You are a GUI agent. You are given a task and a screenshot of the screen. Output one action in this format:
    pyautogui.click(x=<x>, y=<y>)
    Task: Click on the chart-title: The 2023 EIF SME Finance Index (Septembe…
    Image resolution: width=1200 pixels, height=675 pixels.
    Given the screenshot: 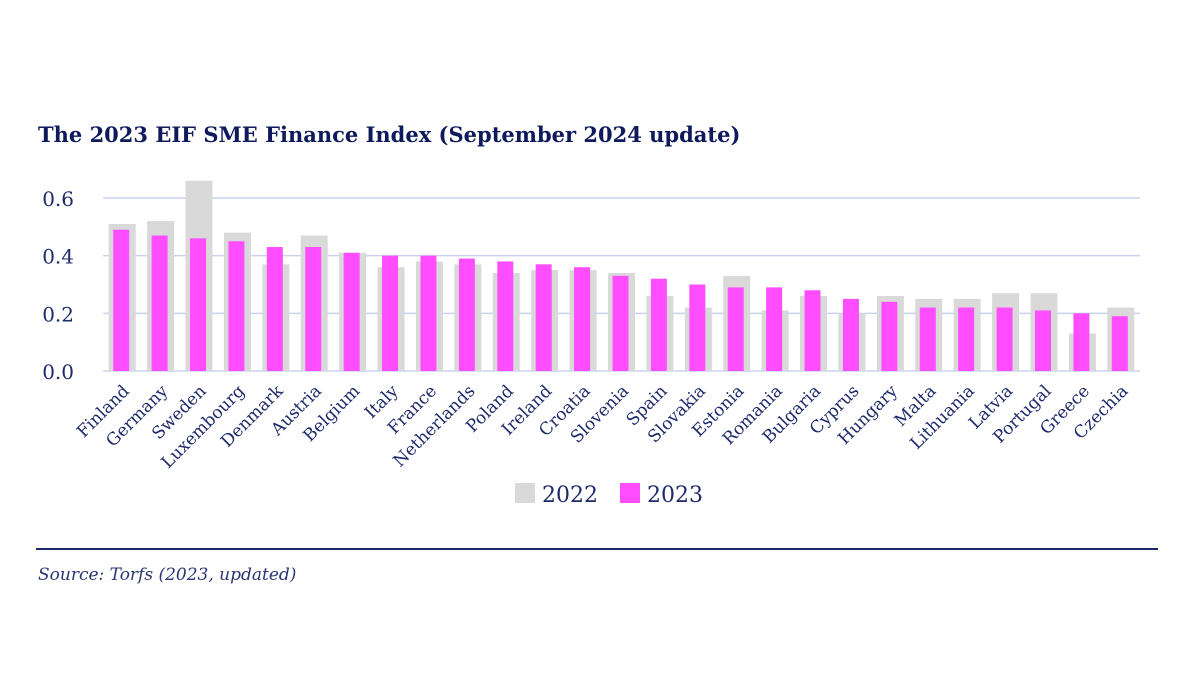 What is the action you would take?
    pyautogui.click(x=389, y=134)
    